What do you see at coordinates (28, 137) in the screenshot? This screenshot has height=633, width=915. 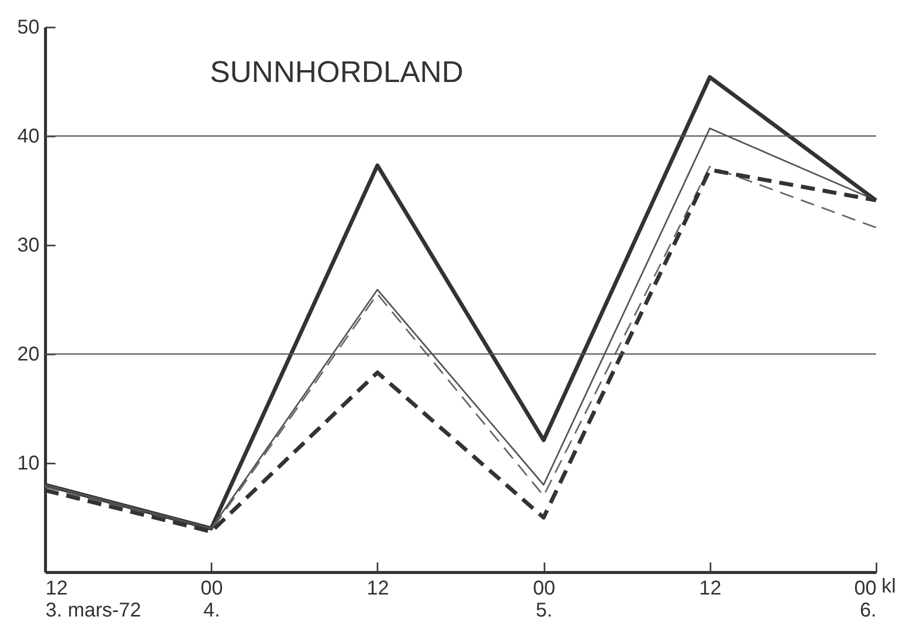 I see `y-tick-label: 40` at bounding box center [28, 137].